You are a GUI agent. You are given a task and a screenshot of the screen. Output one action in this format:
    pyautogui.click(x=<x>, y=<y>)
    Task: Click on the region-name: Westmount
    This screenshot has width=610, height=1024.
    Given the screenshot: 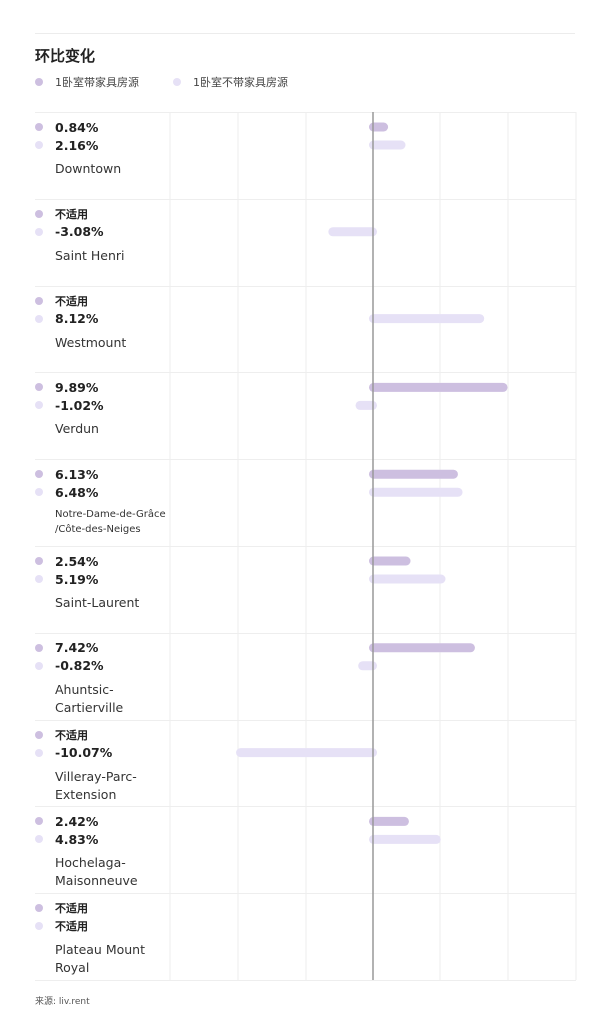 What is the action you would take?
    pyautogui.click(x=91, y=342)
    